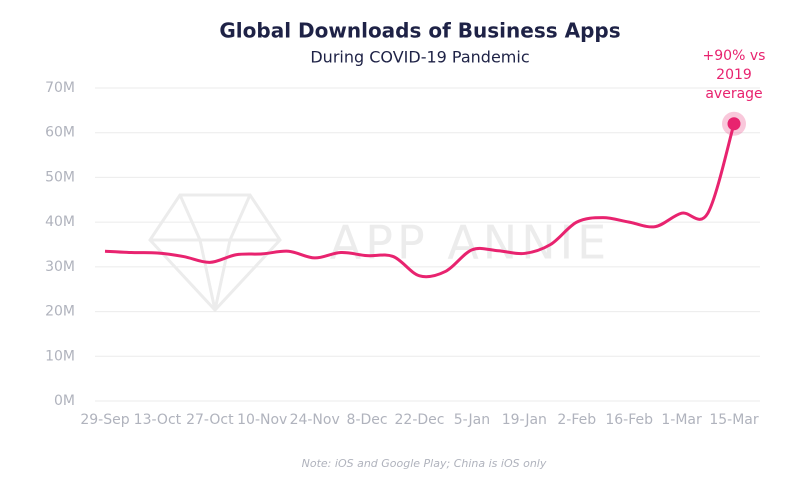 The width and height of the screenshot is (800, 487). Describe the element at coordinates (315, 420) in the screenshot. I see `x-tick-label: 24-Nov` at that location.